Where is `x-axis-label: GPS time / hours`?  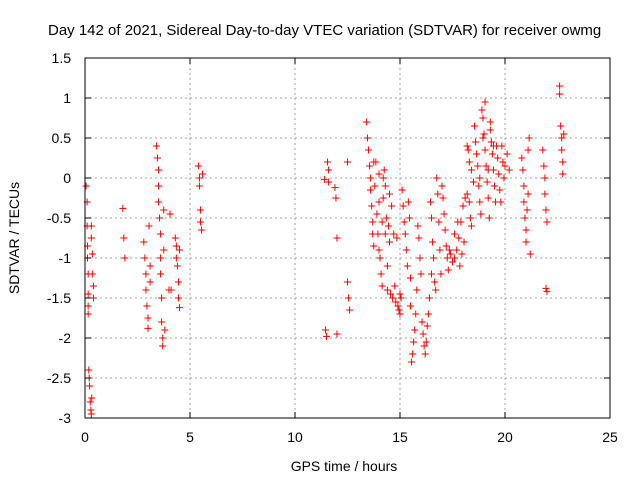 x-axis-label: GPS time / hours is located at coordinates (344, 466).